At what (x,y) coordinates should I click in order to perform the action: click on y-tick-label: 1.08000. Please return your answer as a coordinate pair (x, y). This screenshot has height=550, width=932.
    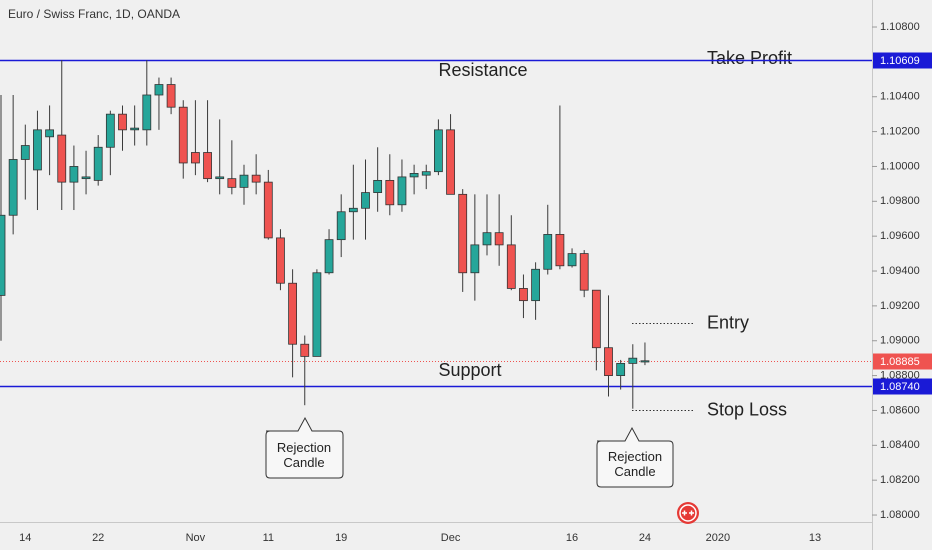
    Looking at the image, I should click on (900, 515).